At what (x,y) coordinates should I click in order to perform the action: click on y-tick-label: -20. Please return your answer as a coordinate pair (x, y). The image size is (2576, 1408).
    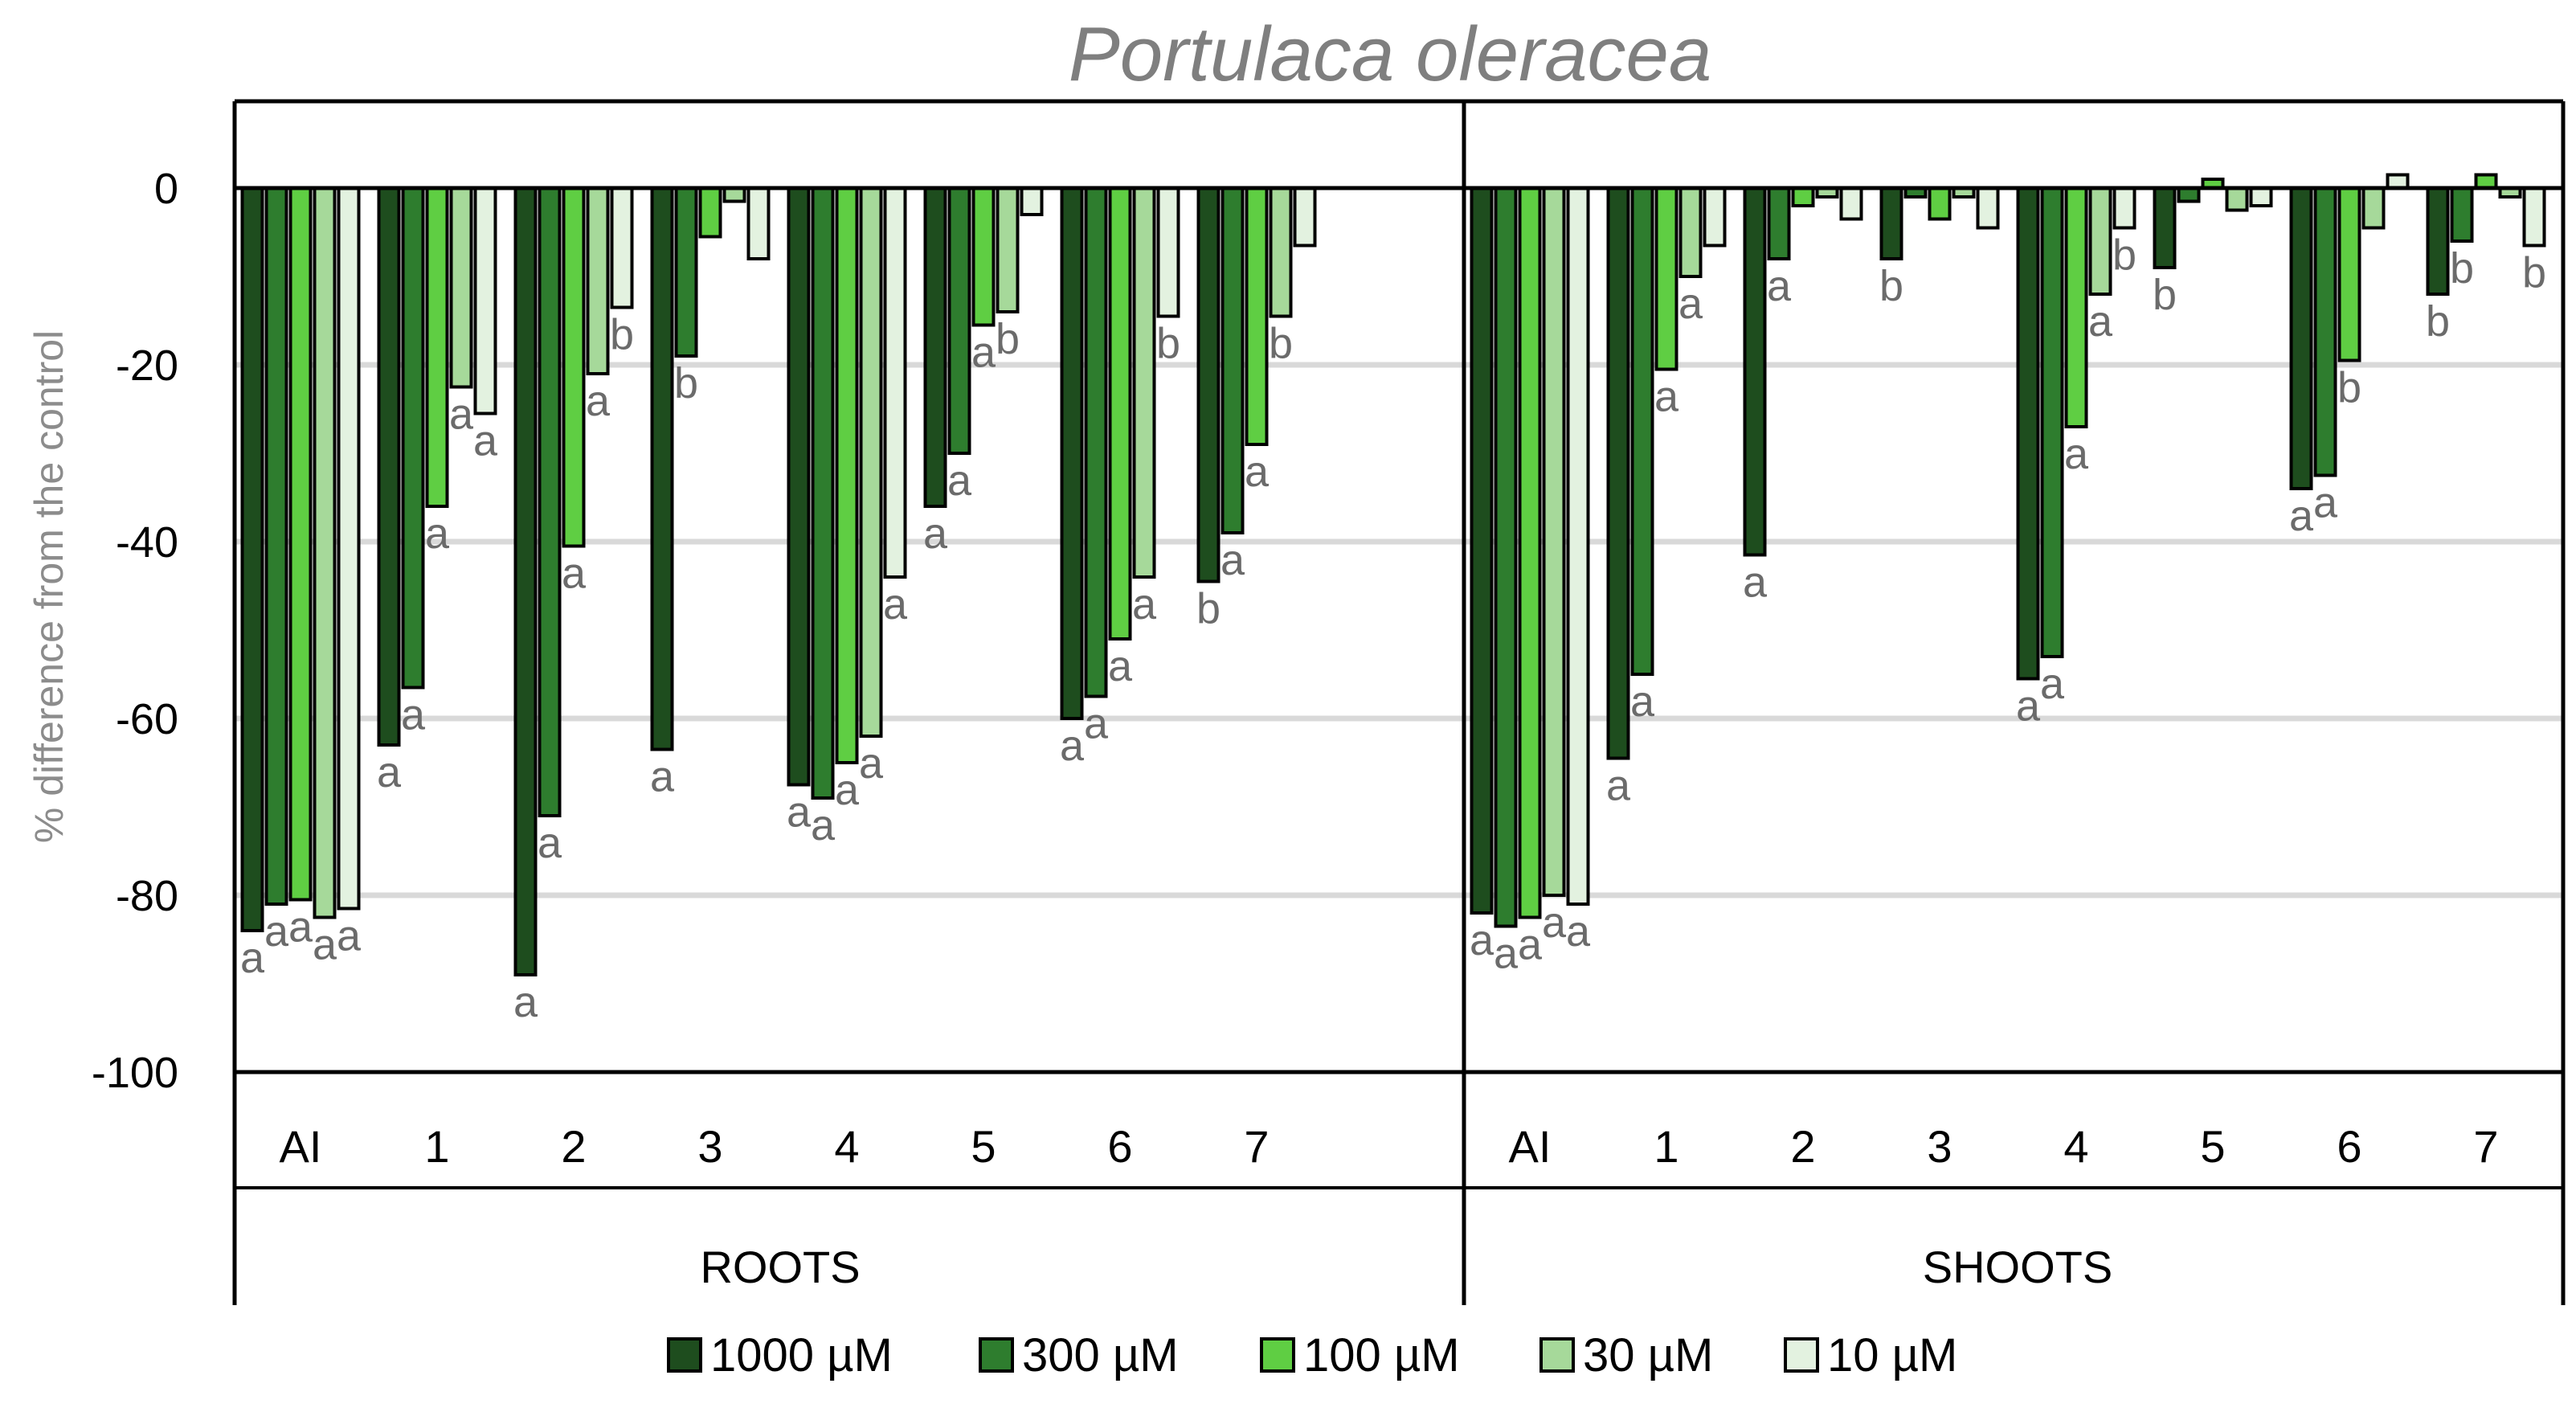
    Looking at the image, I should click on (147, 366).